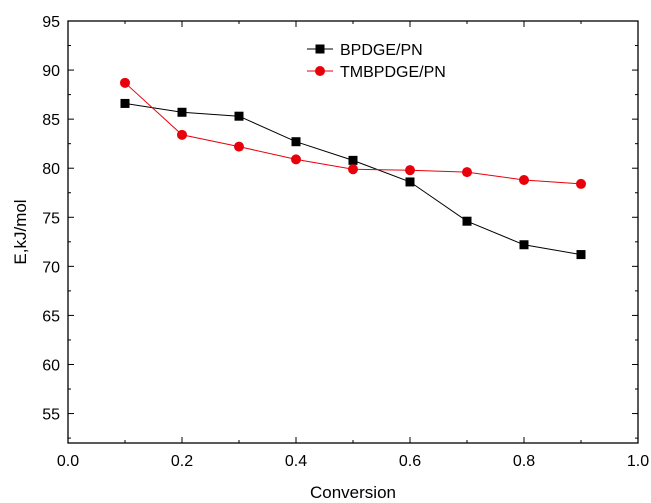 This screenshot has width=651, height=503. I want to click on legend-entry-bpdge-pn: BPDGE/PN, so click(365, 50).